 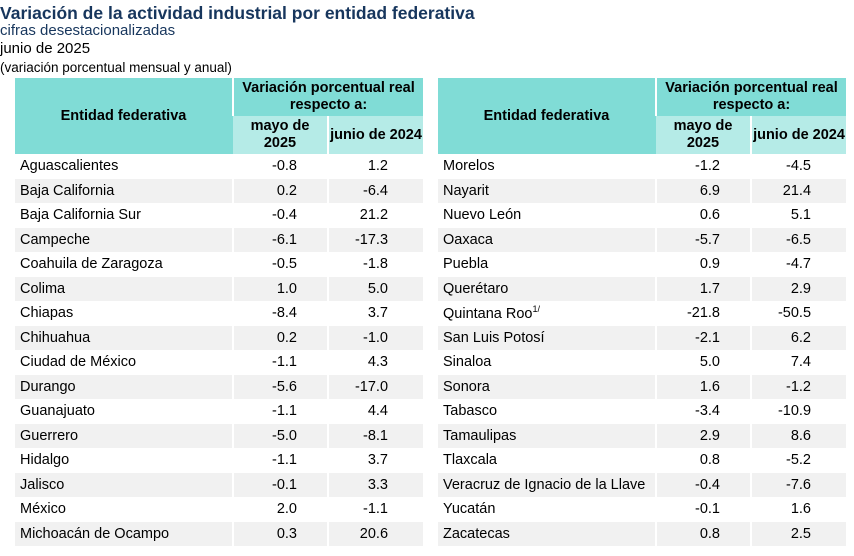 I want to click on table-row: Baja California Sur -0.4 21.2, so click(x=219, y=215).